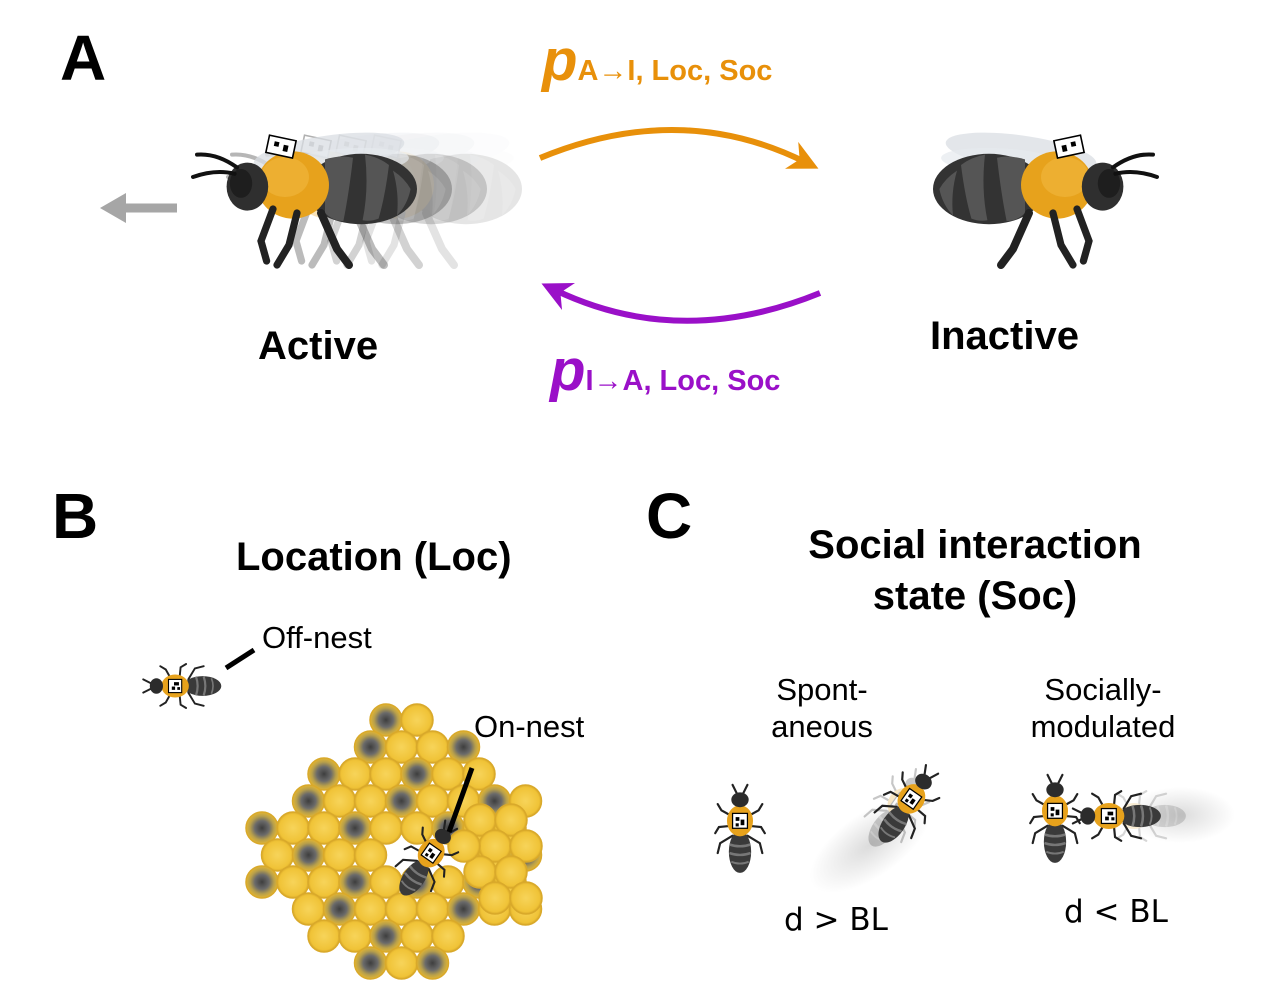 This screenshot has width=1268, height=1005. What do you see at coordinates (1116, 912) in the screenshot?
I see `distance-less-label: d < BL` at bounding box center [1116, 912].